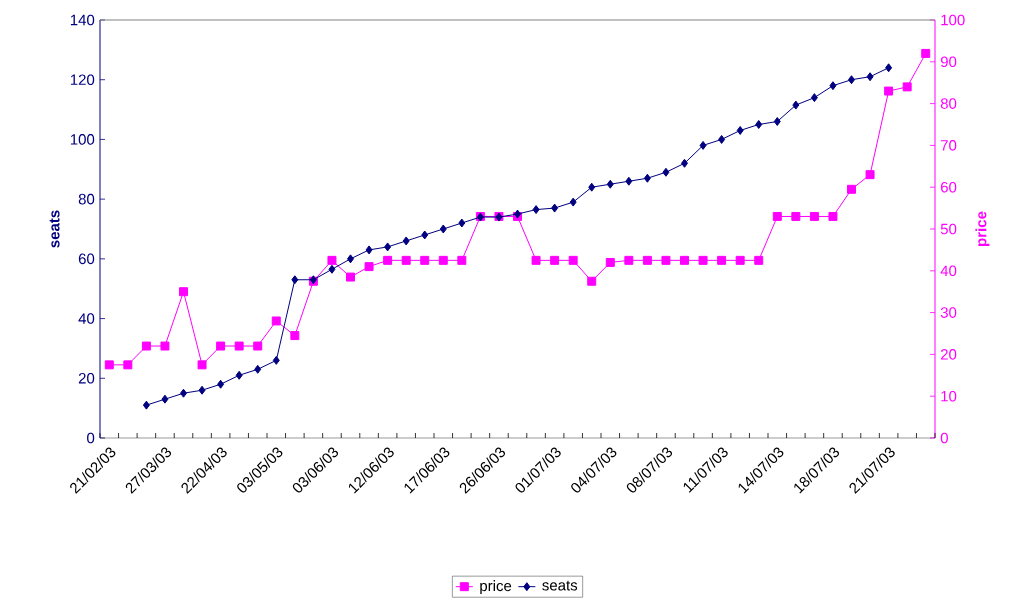  What do you see at coordinates (86, 378) in the screenshot?
I see `y-tick-label: 20` at bounding box center [86, 378].